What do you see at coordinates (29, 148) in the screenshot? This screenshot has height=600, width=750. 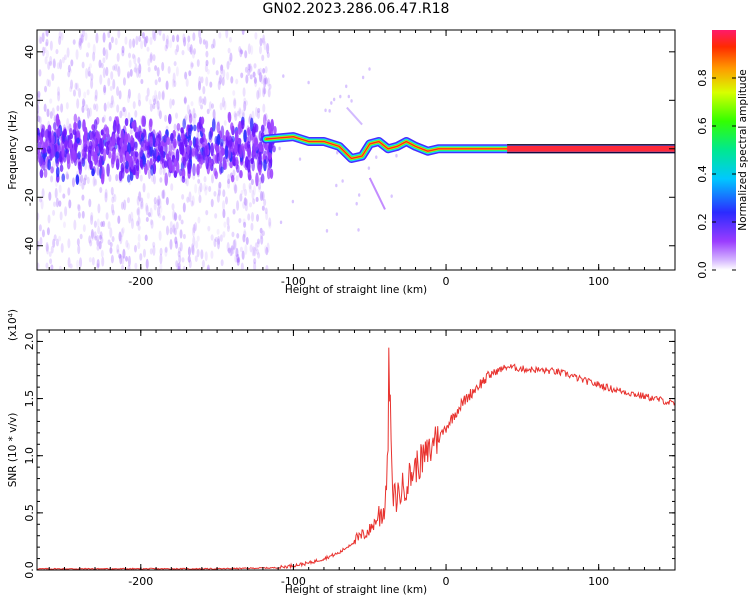 I see `spectrogram-ytick-label: 0` at bounding box center [29, 148].